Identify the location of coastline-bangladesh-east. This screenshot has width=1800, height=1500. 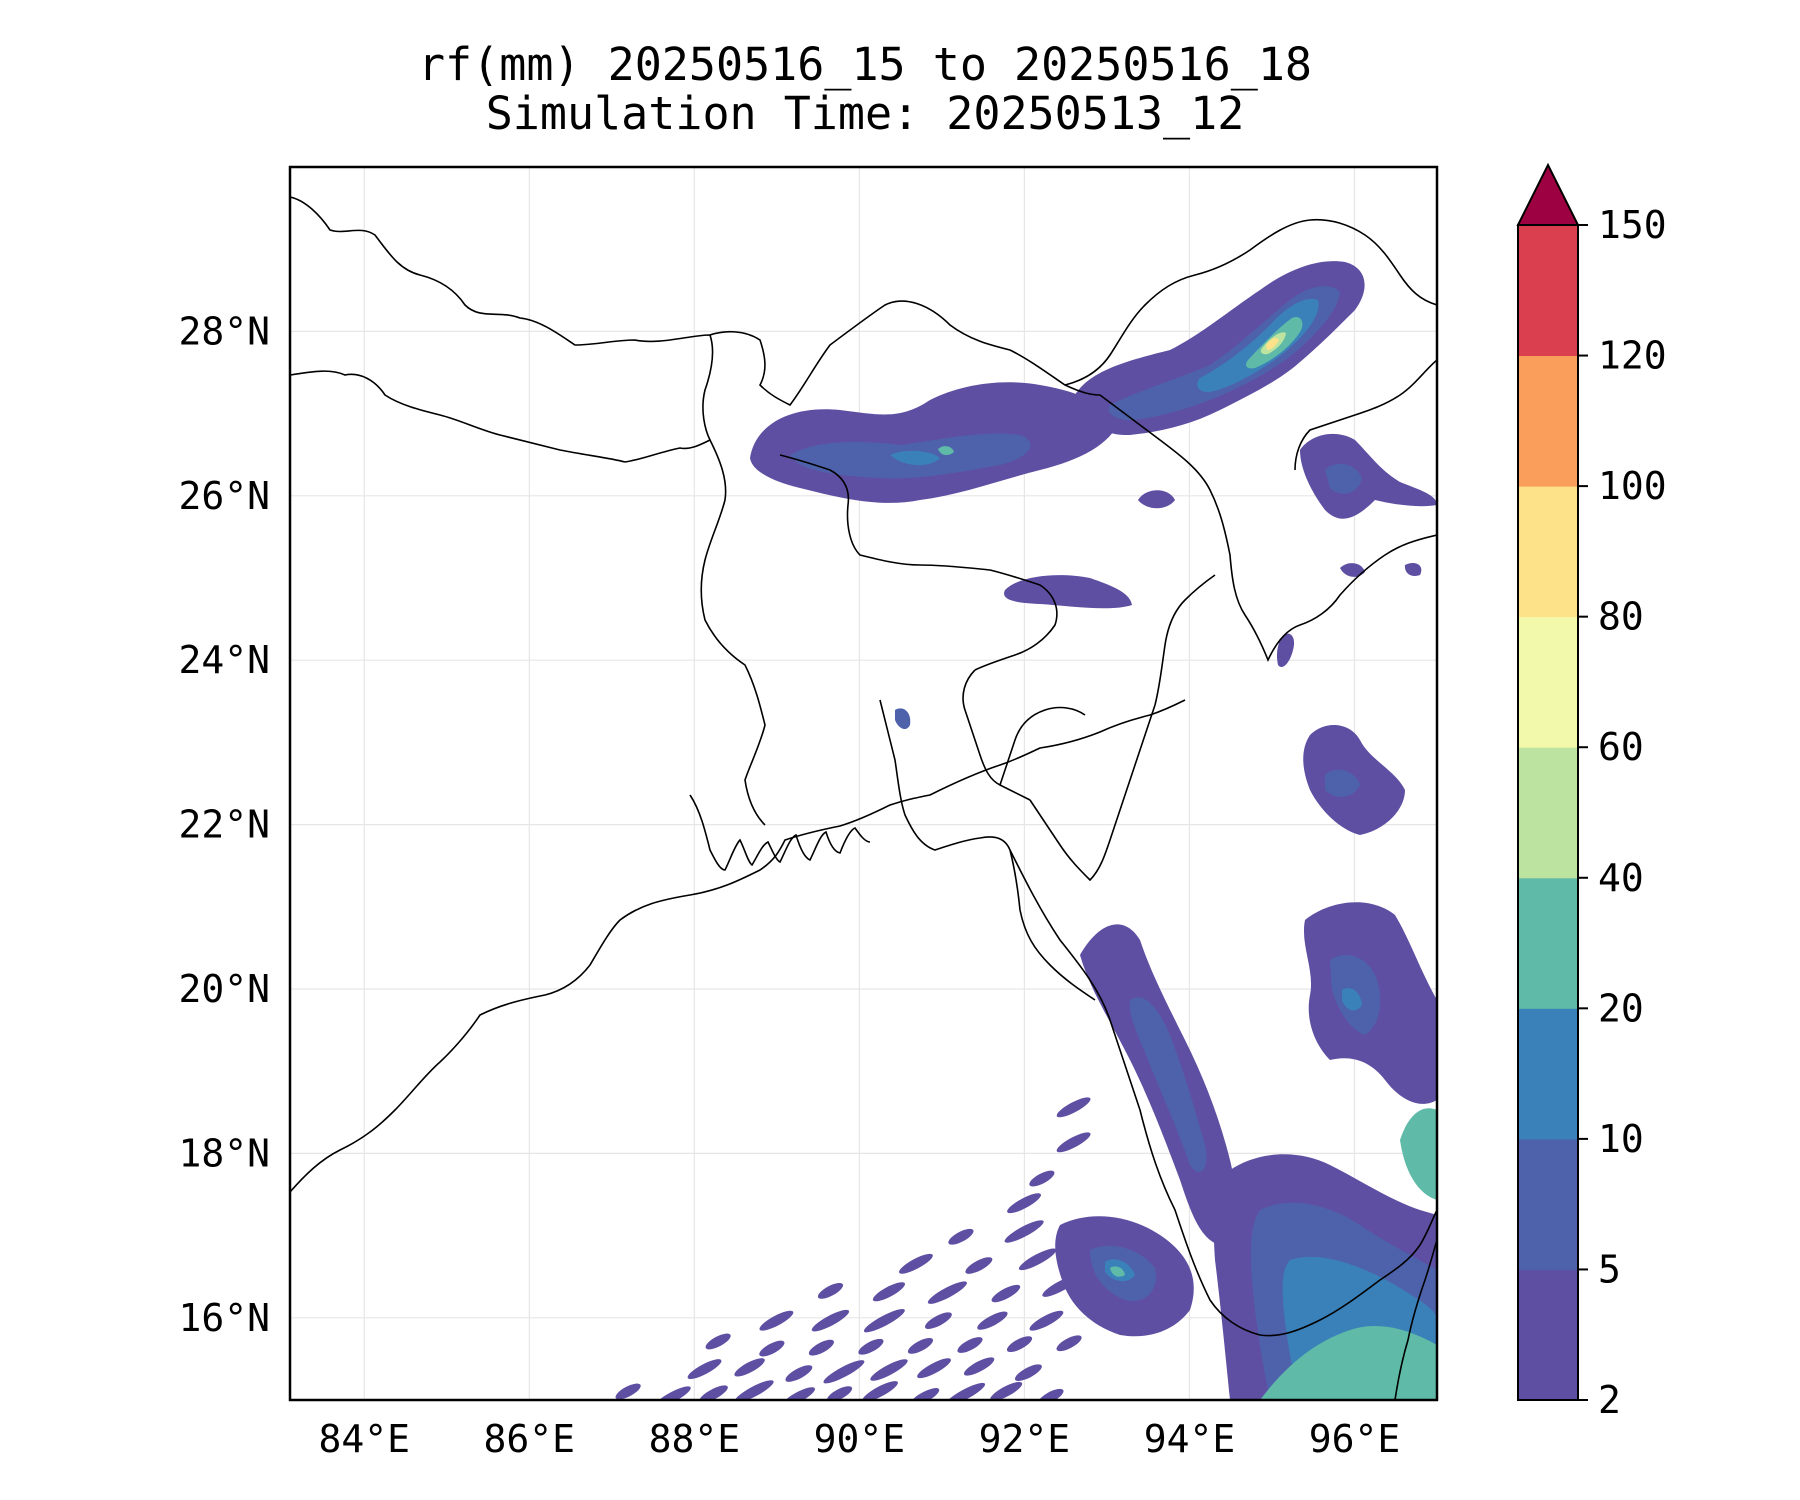
(987, 850).